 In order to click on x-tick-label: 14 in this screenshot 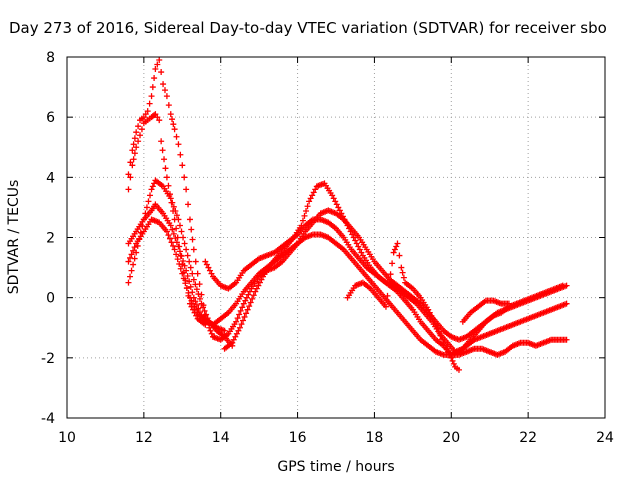, I will do `click(221, 438)`.